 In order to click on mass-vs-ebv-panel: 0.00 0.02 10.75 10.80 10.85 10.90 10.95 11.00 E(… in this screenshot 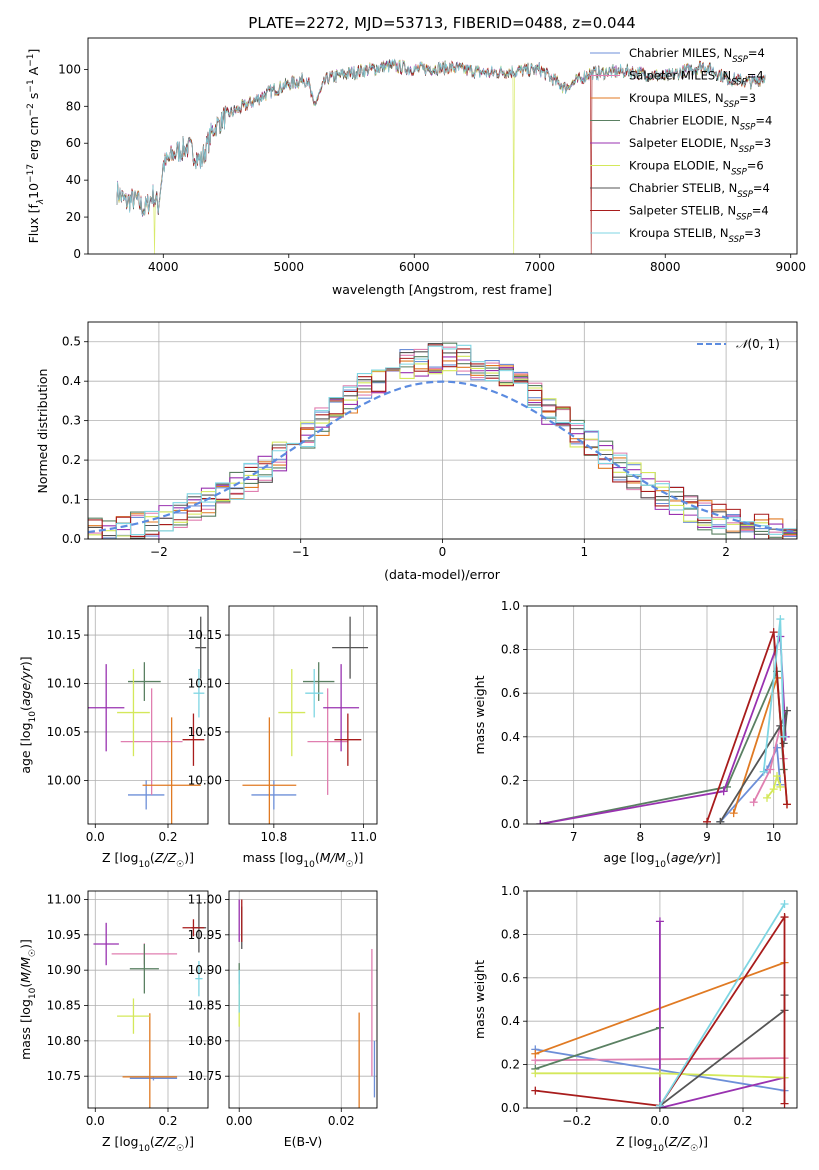, I will do `click(283, 1019)`.